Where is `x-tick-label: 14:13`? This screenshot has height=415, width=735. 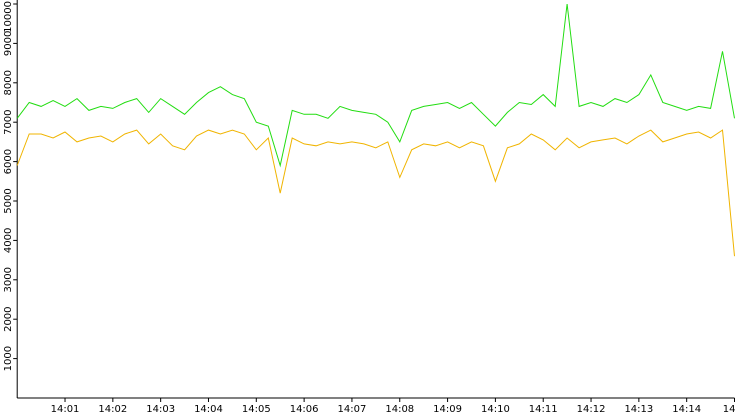
x-tick-label: 14:13 is located at coordinates (638, 409).